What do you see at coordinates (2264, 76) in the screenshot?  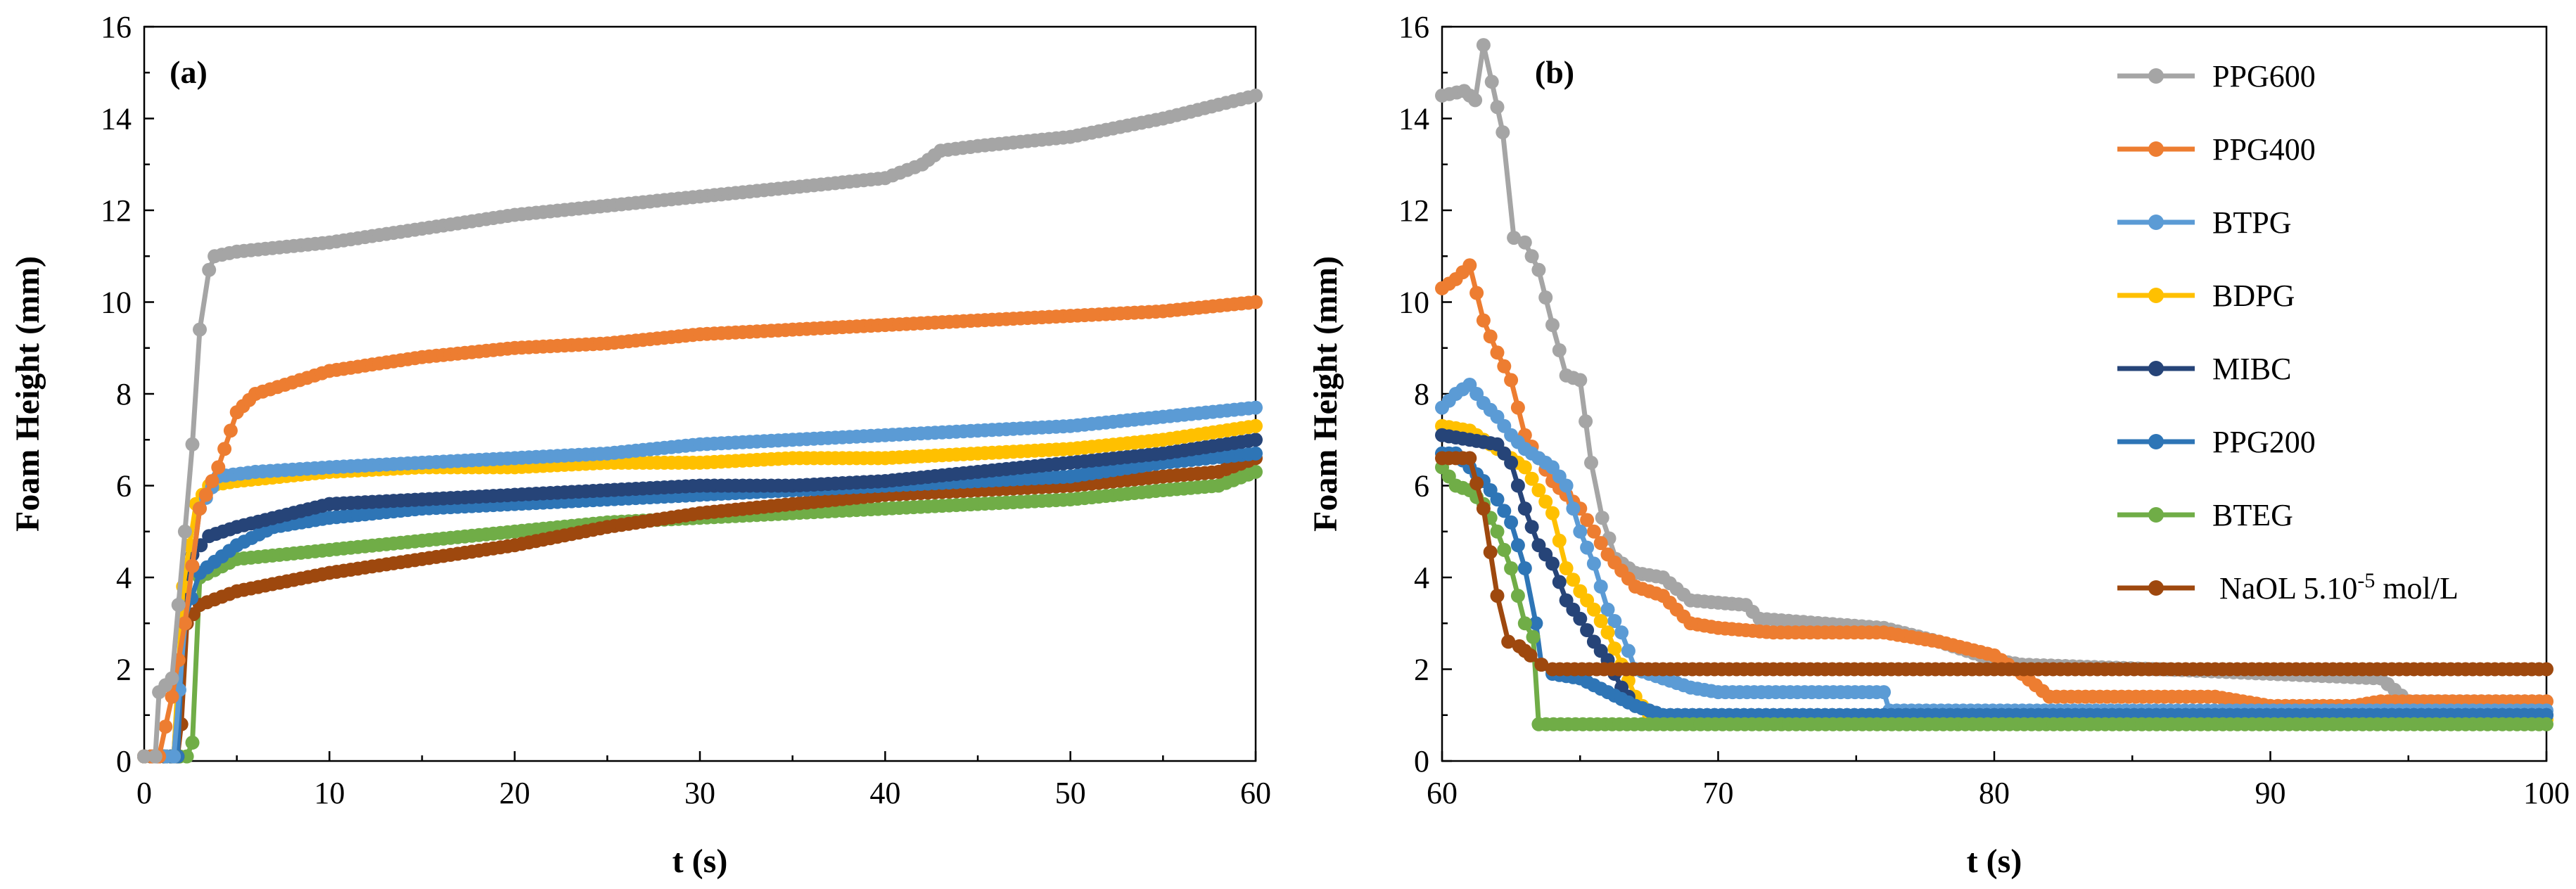 I see `legend-label: PPG600` at bounding box center [2264, 76].